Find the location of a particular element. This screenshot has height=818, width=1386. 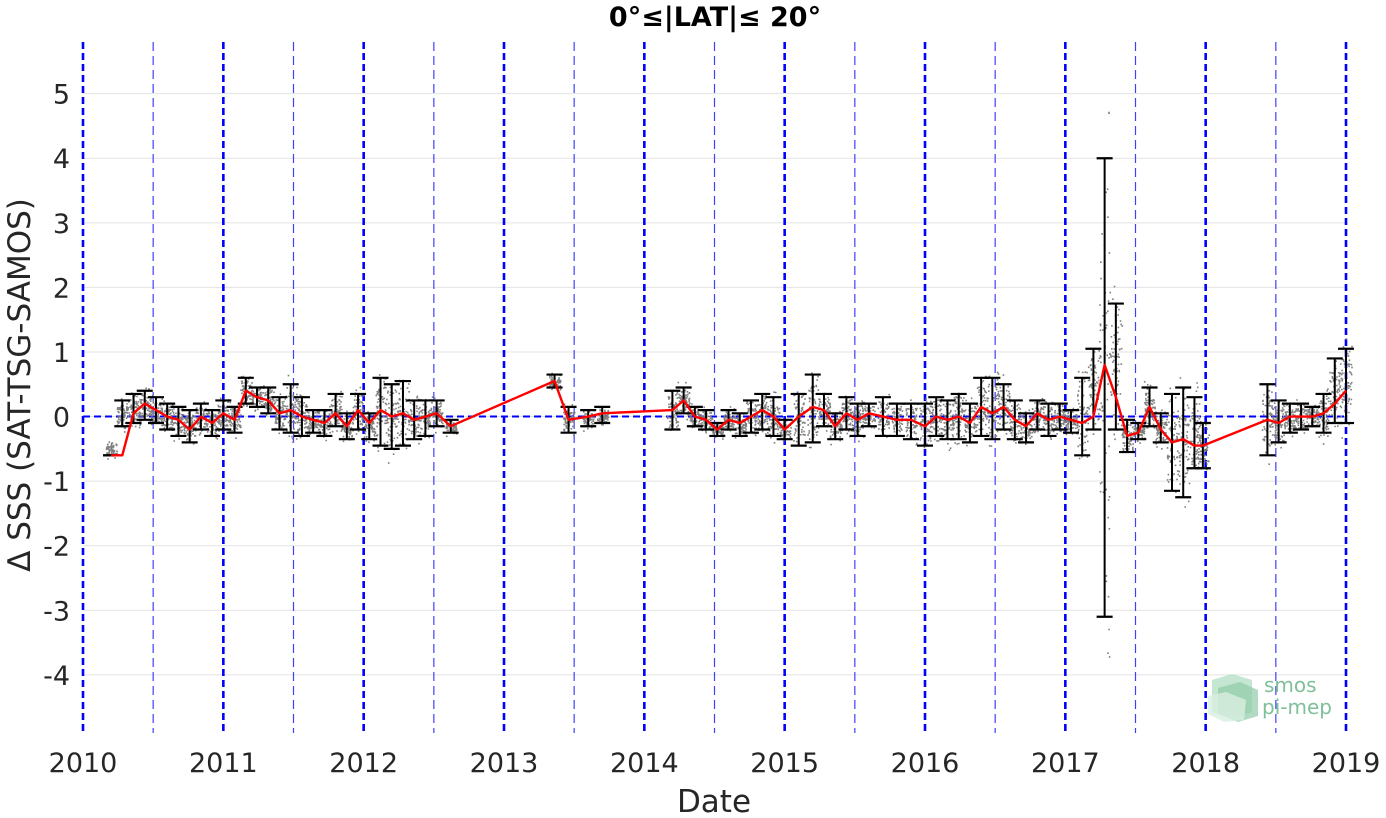

x-tick-label: 2012 is located at coordinates (363, 763).